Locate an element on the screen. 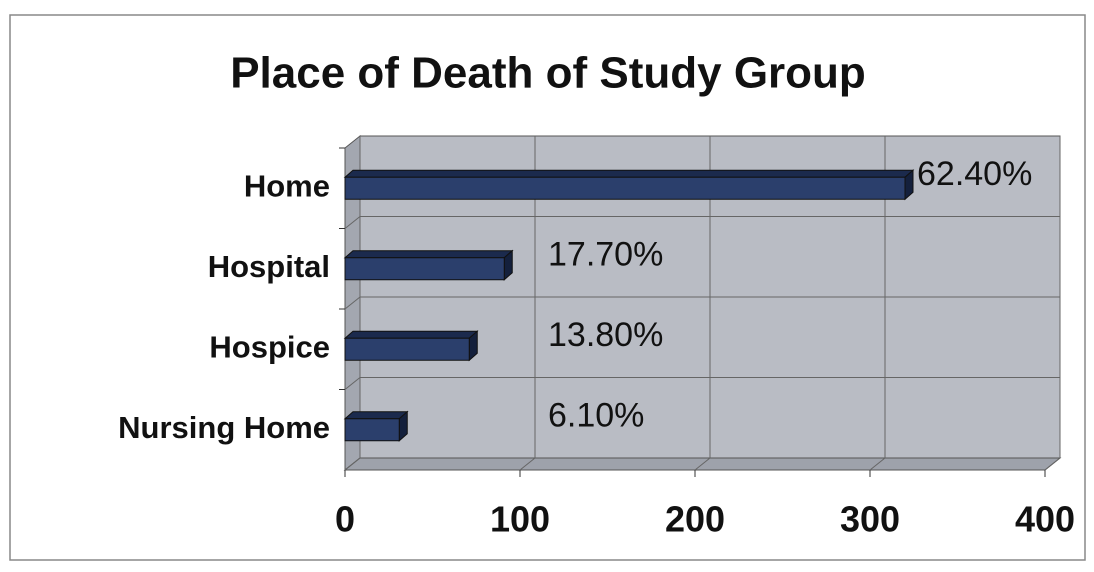  data-label: 6.10% is located at coordinates (596, 416).